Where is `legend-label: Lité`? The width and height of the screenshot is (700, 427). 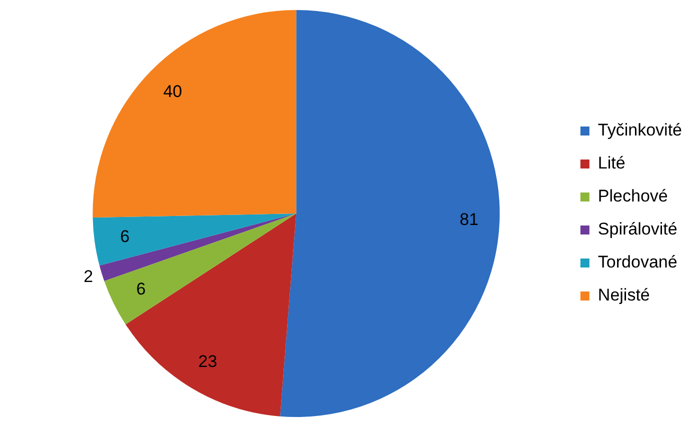 legend-label: Lité is located at coordinates (612, 163).